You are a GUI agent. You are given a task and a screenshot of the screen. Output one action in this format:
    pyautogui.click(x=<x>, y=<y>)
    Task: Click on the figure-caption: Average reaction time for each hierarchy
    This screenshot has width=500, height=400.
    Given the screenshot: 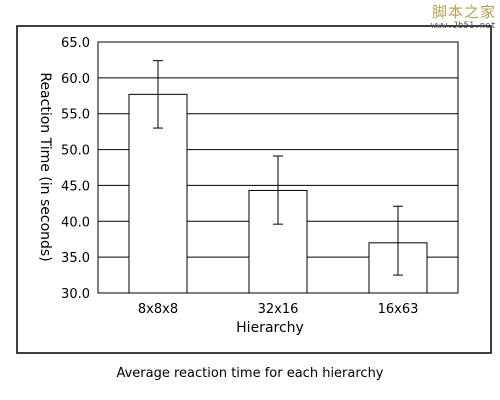 What is the action you would take?
    pyautogui.click(x=250, y=373)
    